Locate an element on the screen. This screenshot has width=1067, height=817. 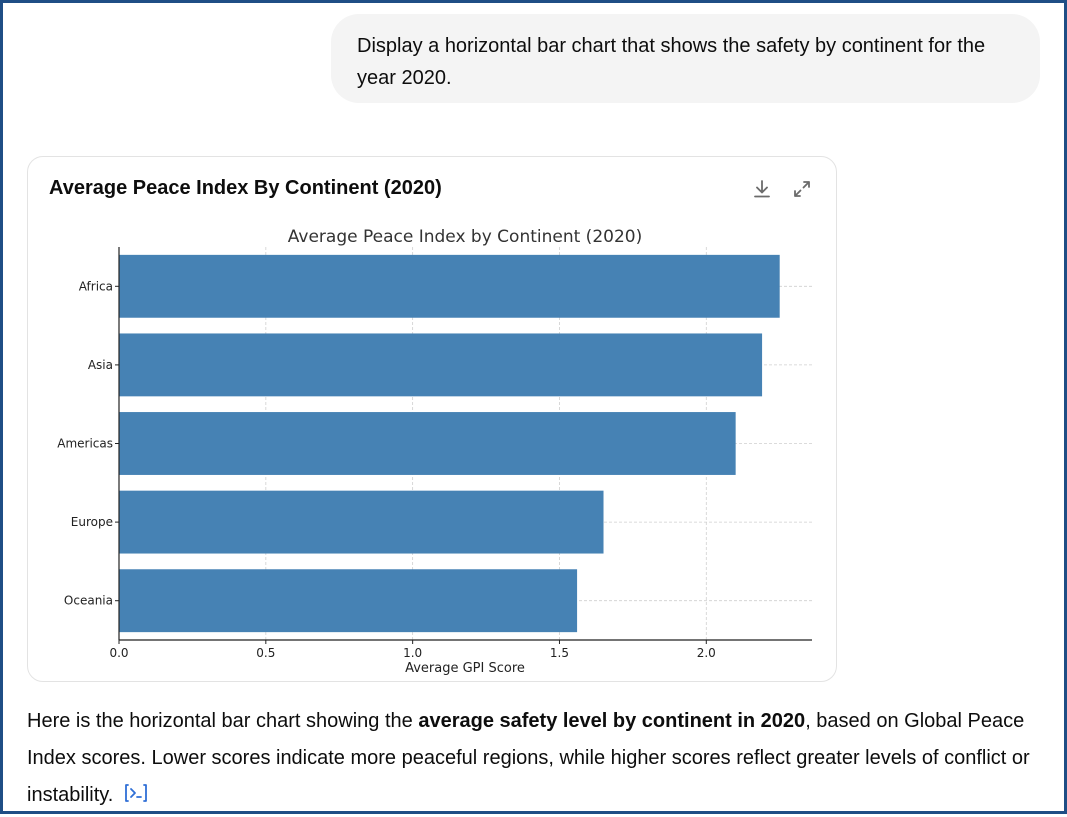
y-tick-label: Americas is located at coordinates (85, 444).